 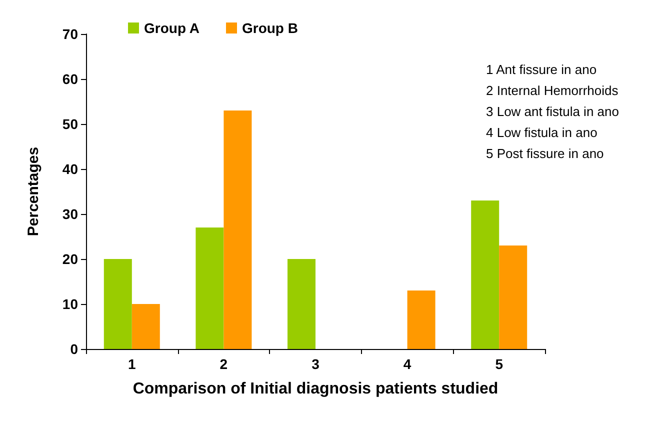 I want to click on y-tick-label: 10, so click(x=70, y=304).